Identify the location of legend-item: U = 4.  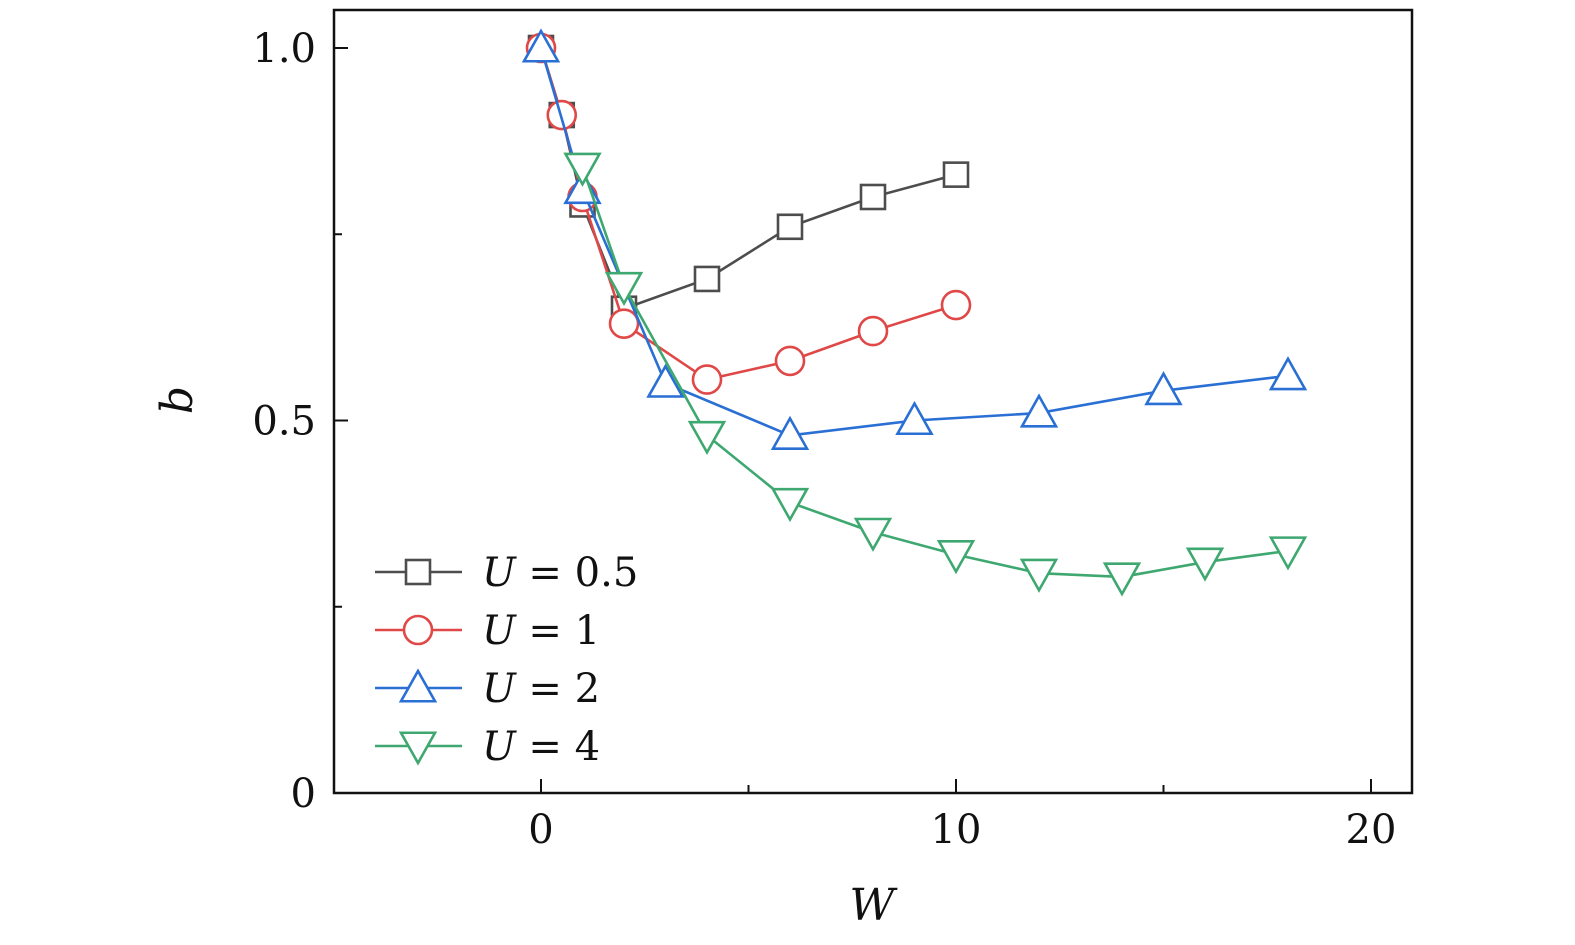
(487, 747).